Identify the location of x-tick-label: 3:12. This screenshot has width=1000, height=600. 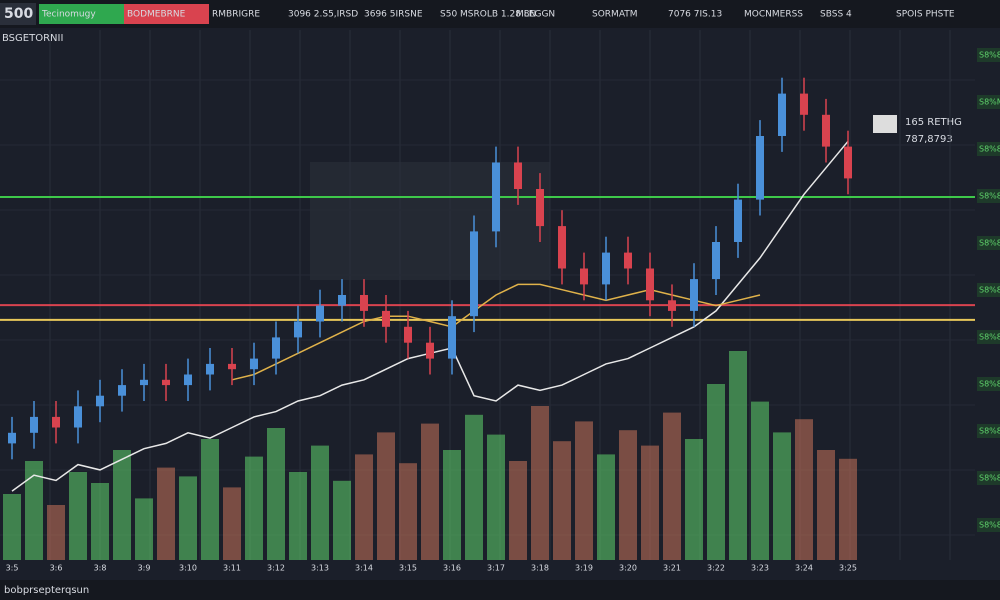
(276, 568).